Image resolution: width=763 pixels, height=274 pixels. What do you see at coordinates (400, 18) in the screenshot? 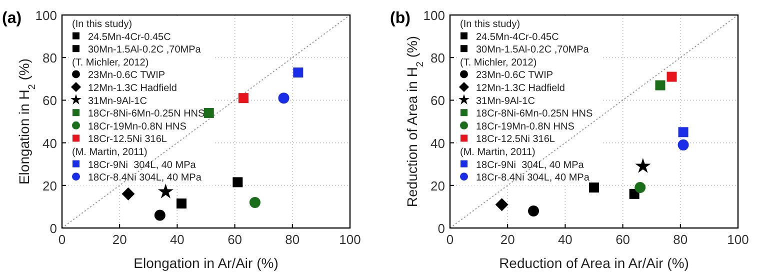
I see `chart-title: (b)` at bounding box center [400, 18].